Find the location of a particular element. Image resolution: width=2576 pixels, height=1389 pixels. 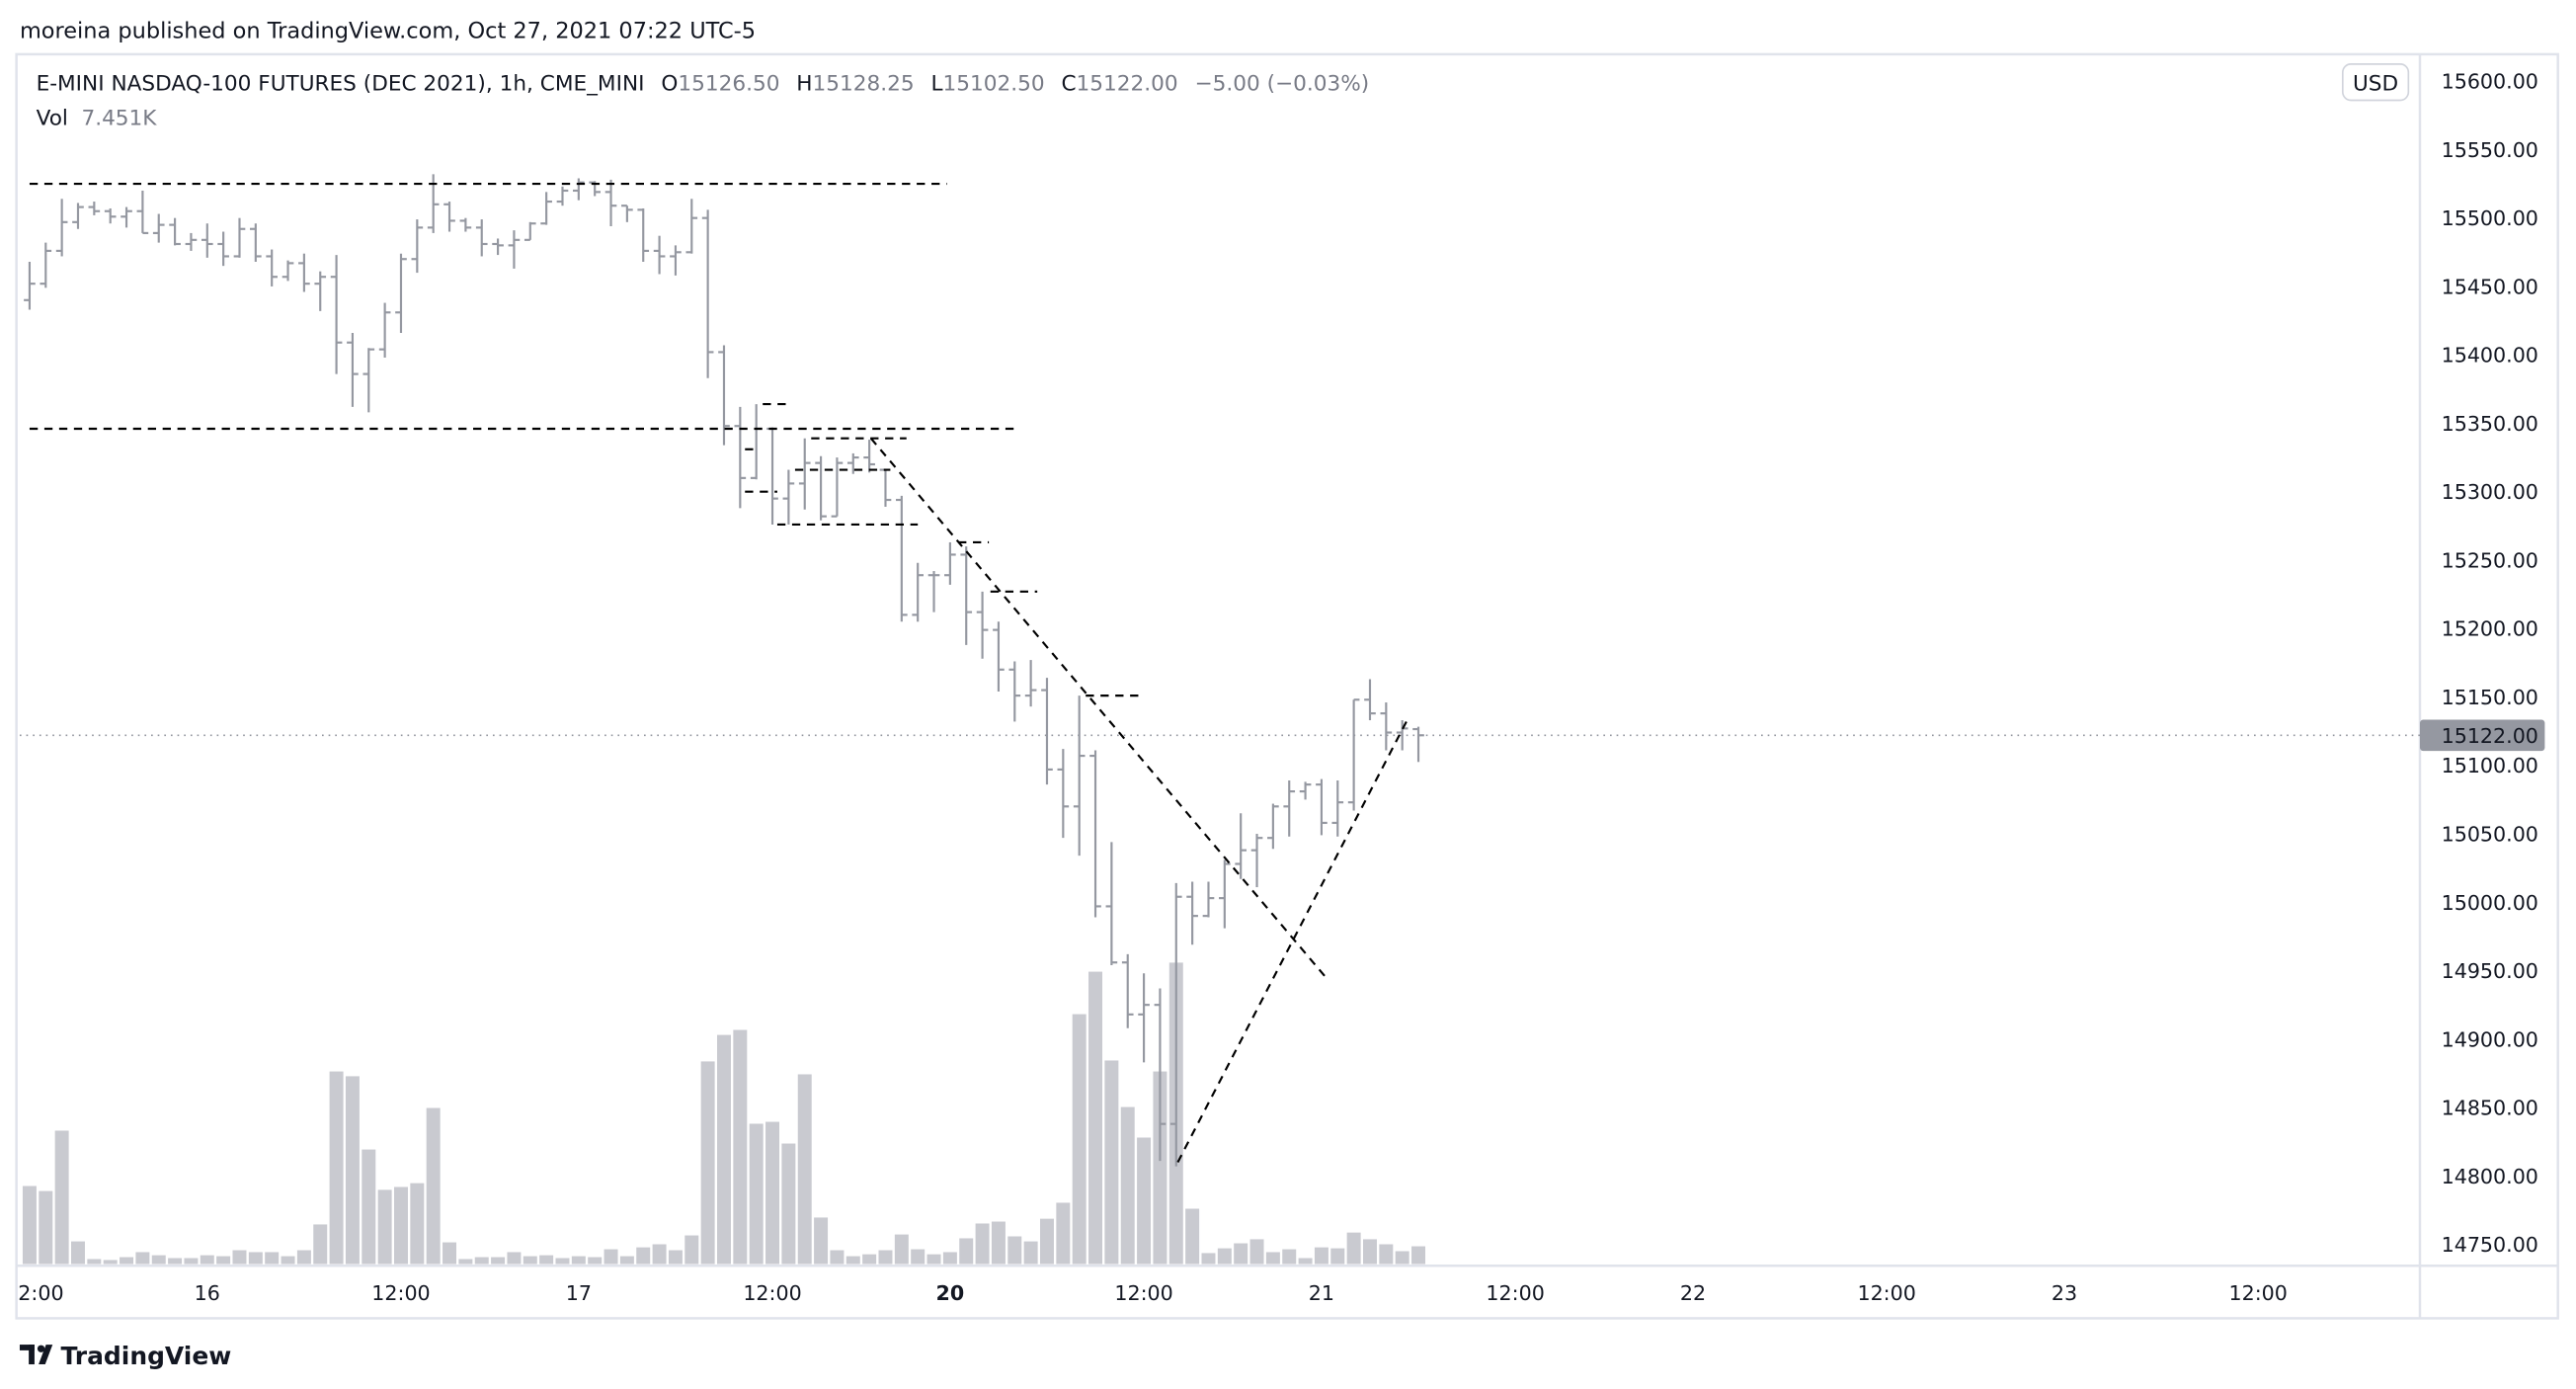

currency-button: USD is located at coordinates (2375, 82).